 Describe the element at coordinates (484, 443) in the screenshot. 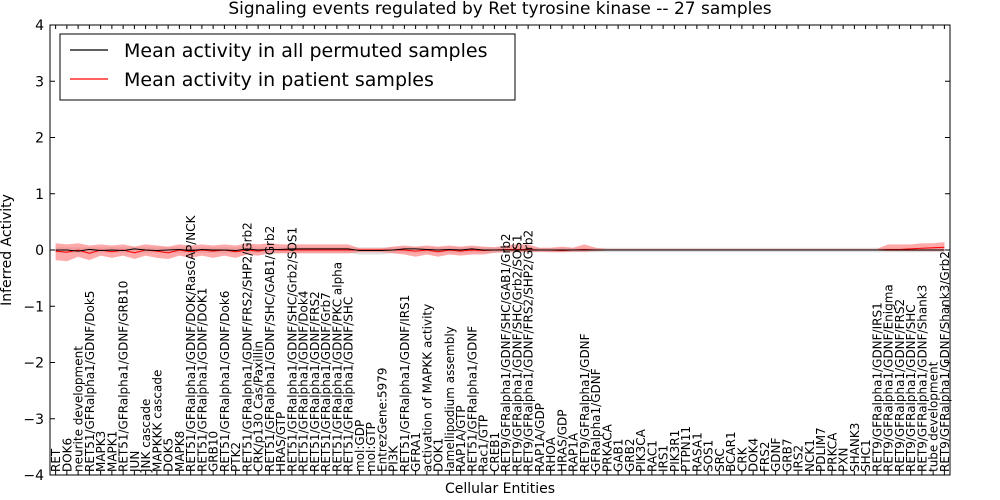

I see `x-tick-label: Rac1/GTP` at that location.